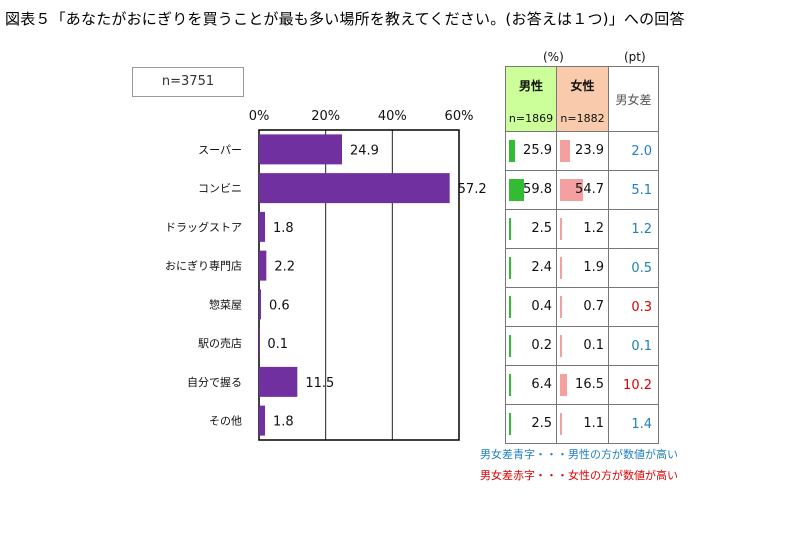 Image resolution: width=810 pixels, height=537 pixels. I want to click on gender-diff-value: 1.2, so click(641, 229).